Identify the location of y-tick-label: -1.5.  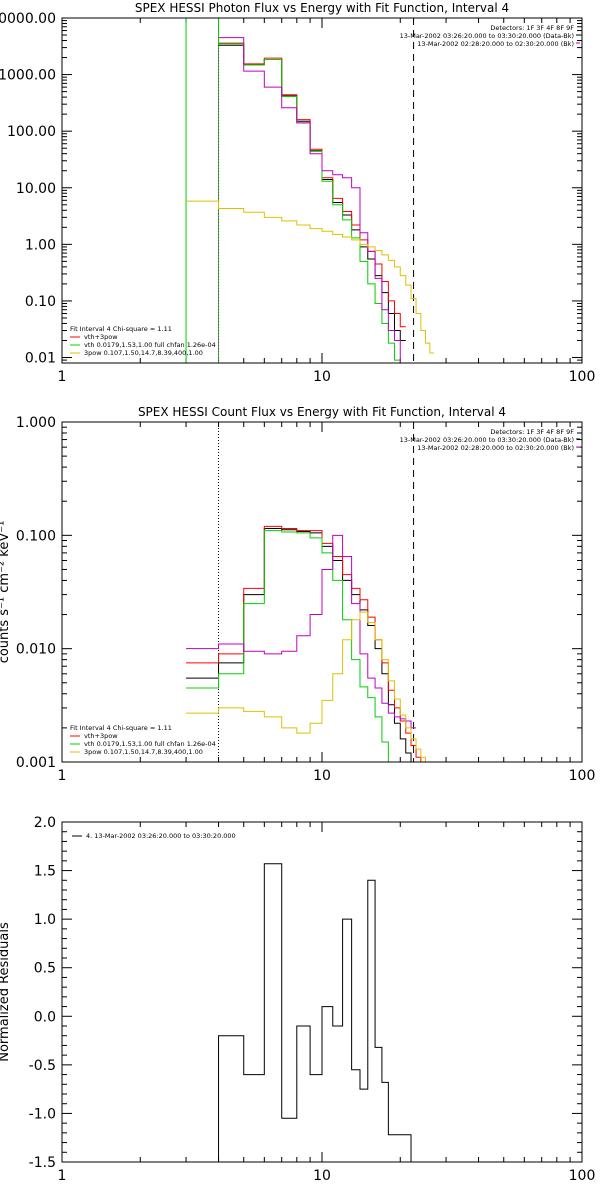
(42, 1163).